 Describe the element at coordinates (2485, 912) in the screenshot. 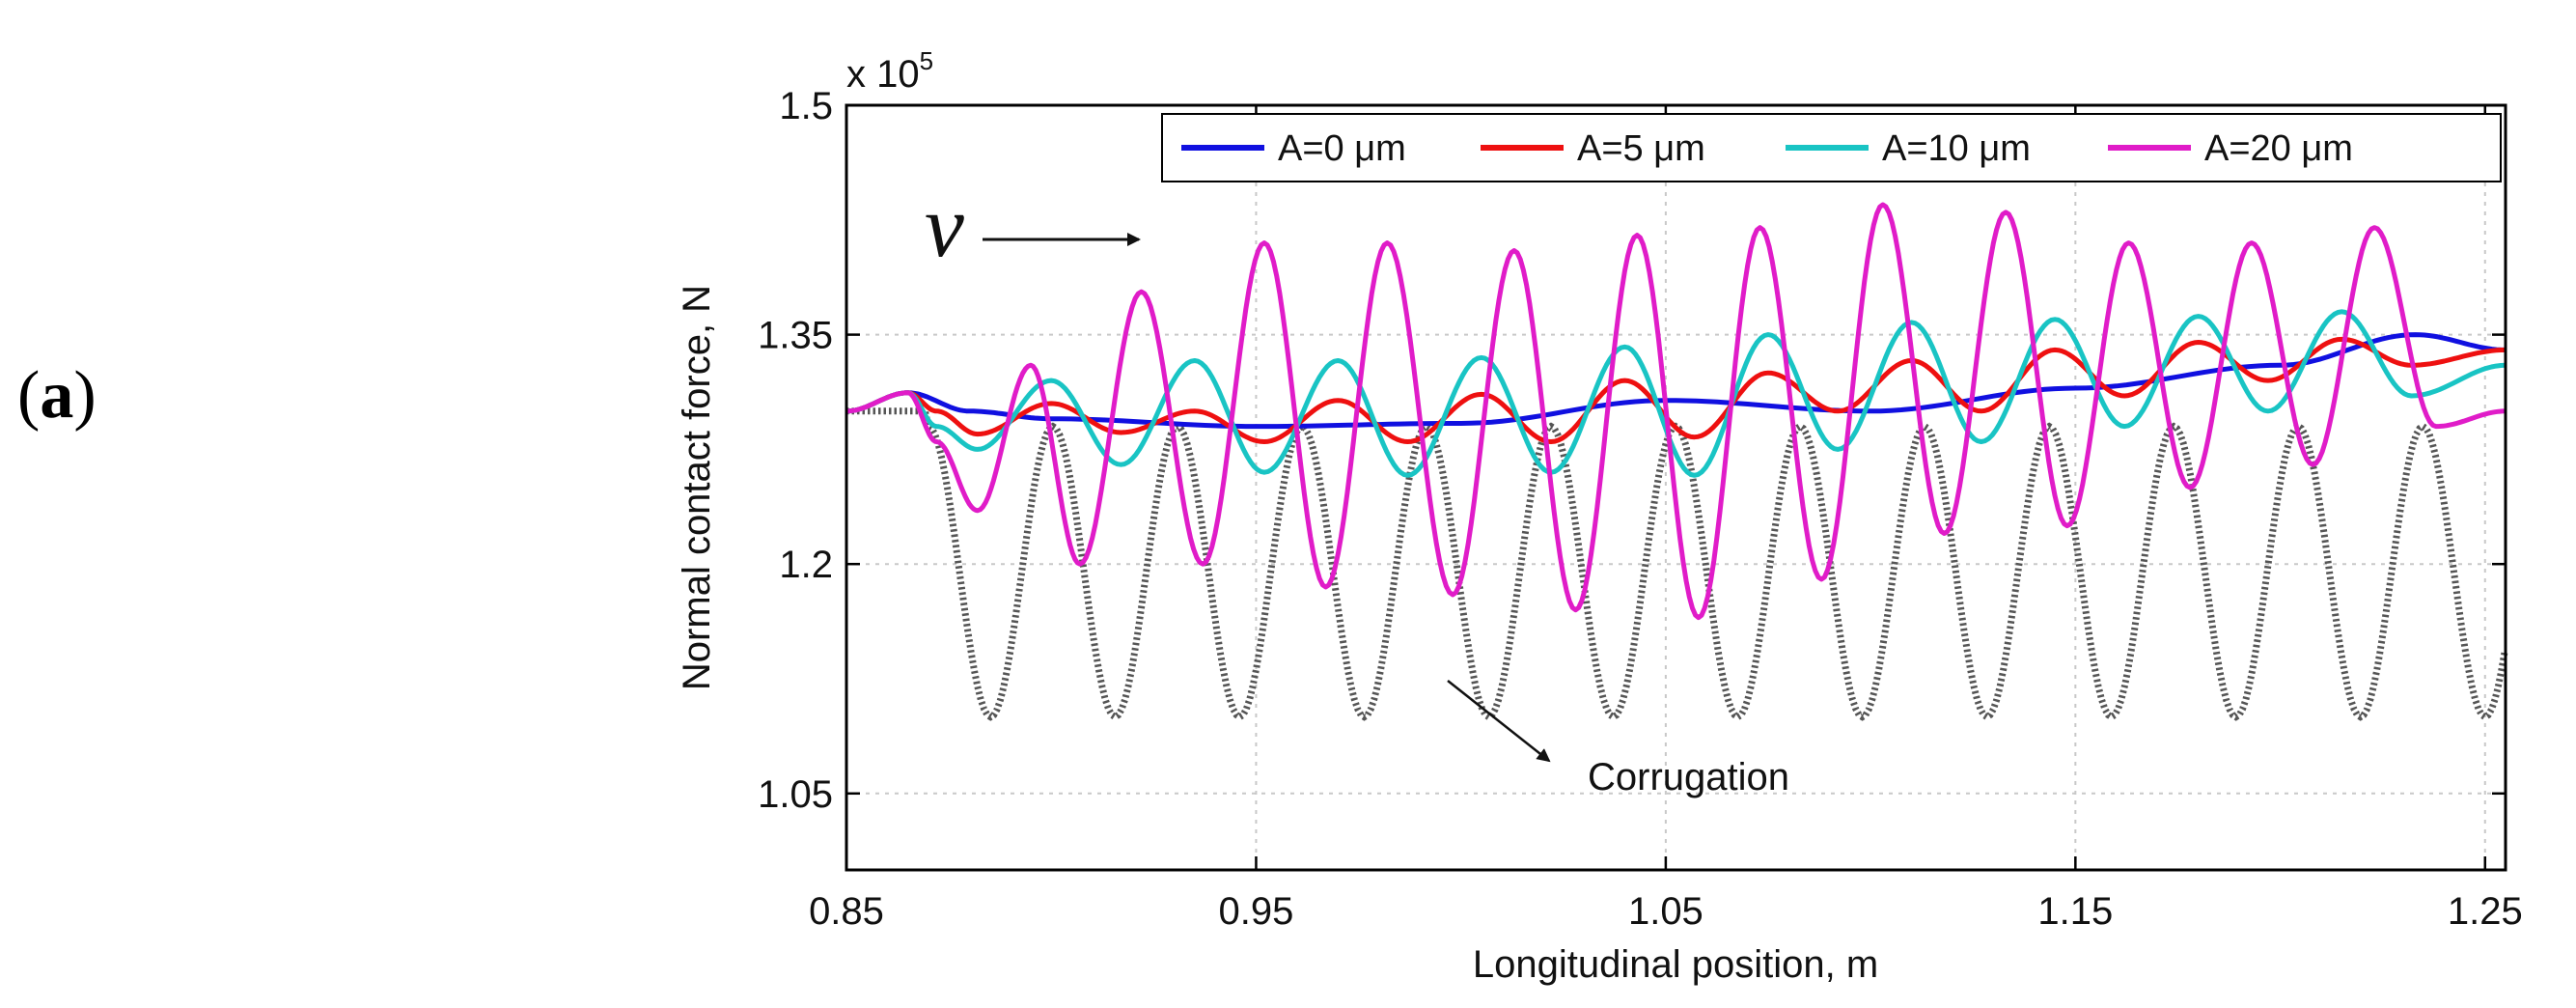

I see `x-tick-label: 1.25` at that location.